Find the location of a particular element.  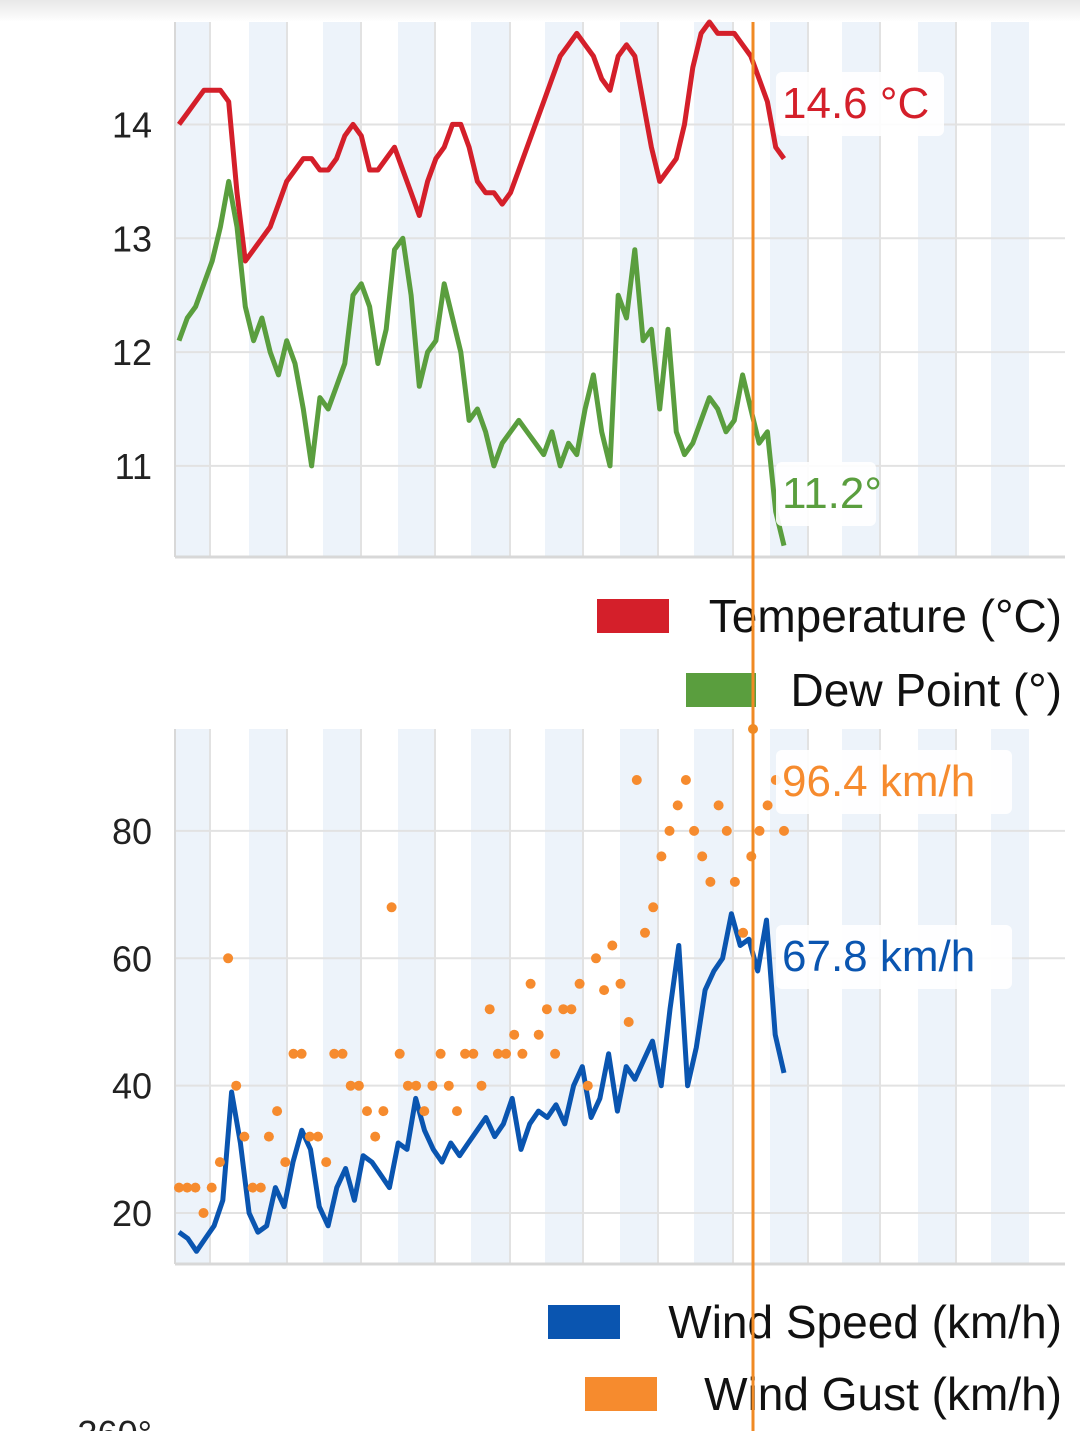

temperature-legend-swatch is located at coordinates (633, 616).